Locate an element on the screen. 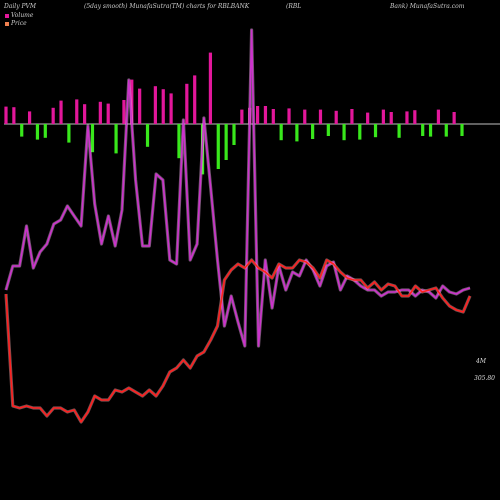  site-label: Bank) MunafaSutra.com is located at coordinates (427, 6).